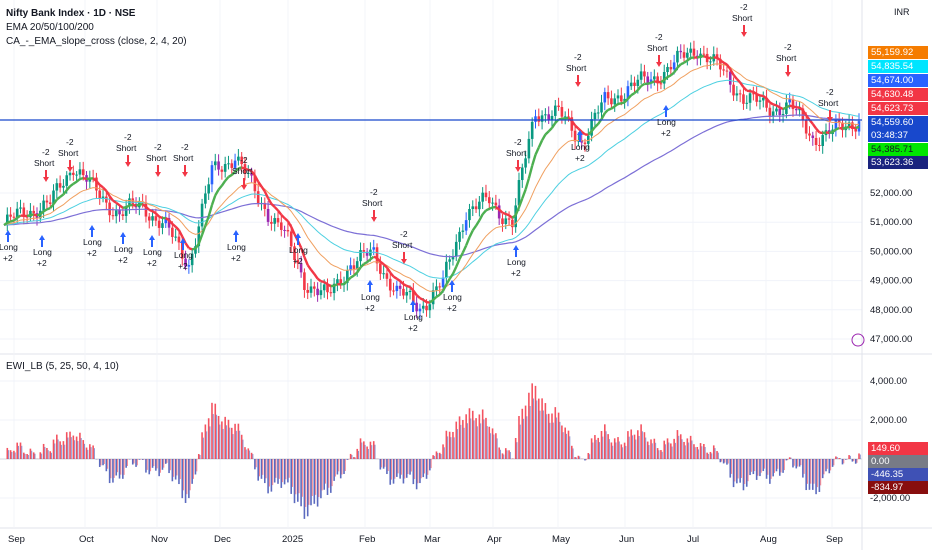 This screenshot has height=550, width=932. Describe the element at coordinates (898, 474) in the screenshot. I see `osc-badge-negative: -446.35` at that location.